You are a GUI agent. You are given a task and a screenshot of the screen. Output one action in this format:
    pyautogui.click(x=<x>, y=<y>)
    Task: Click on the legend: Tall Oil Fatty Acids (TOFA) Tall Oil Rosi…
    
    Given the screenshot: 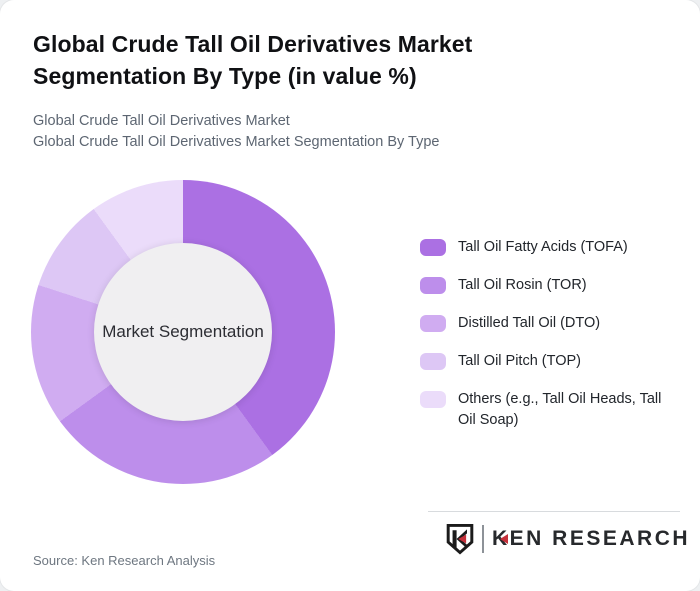 What is the action you would take?
    pyautogui.click(x=546, y=342)
    